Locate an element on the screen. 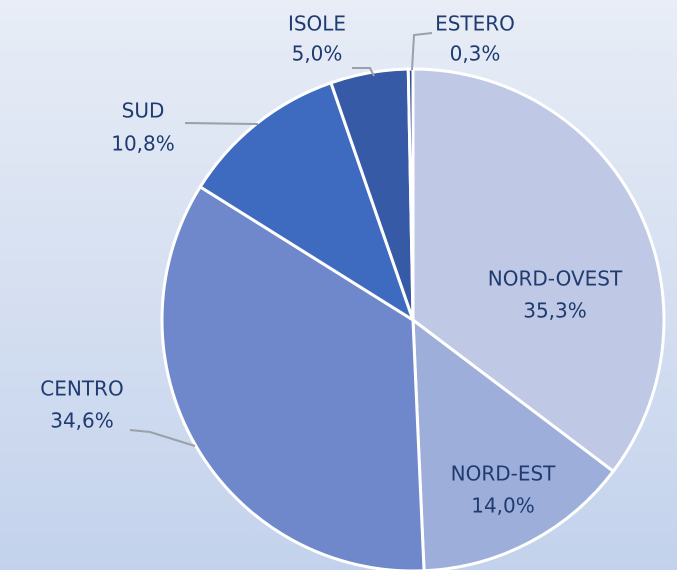 The width and height of the screenshot is (677, 570). slice-label: SUD is located at coordinates (143, 111).